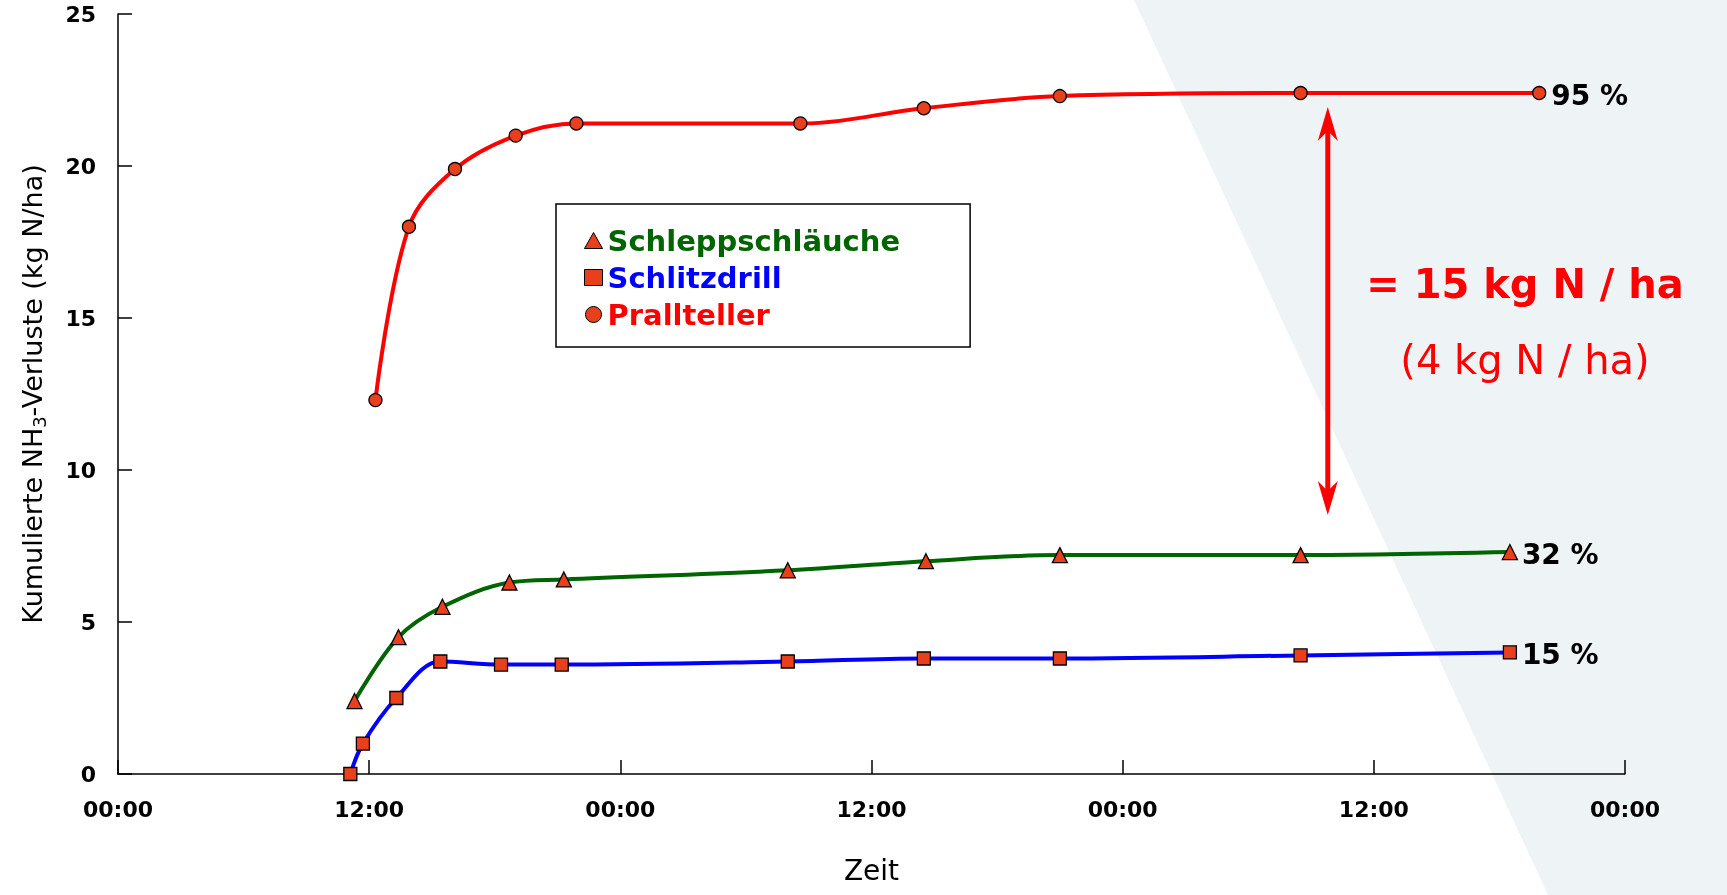 This screenshot has height=895, width=1727. What do you see at coordinates (1560, 554) in the screenshot?
I see `annotation: 32 %` at bounding box center [1560, 554].